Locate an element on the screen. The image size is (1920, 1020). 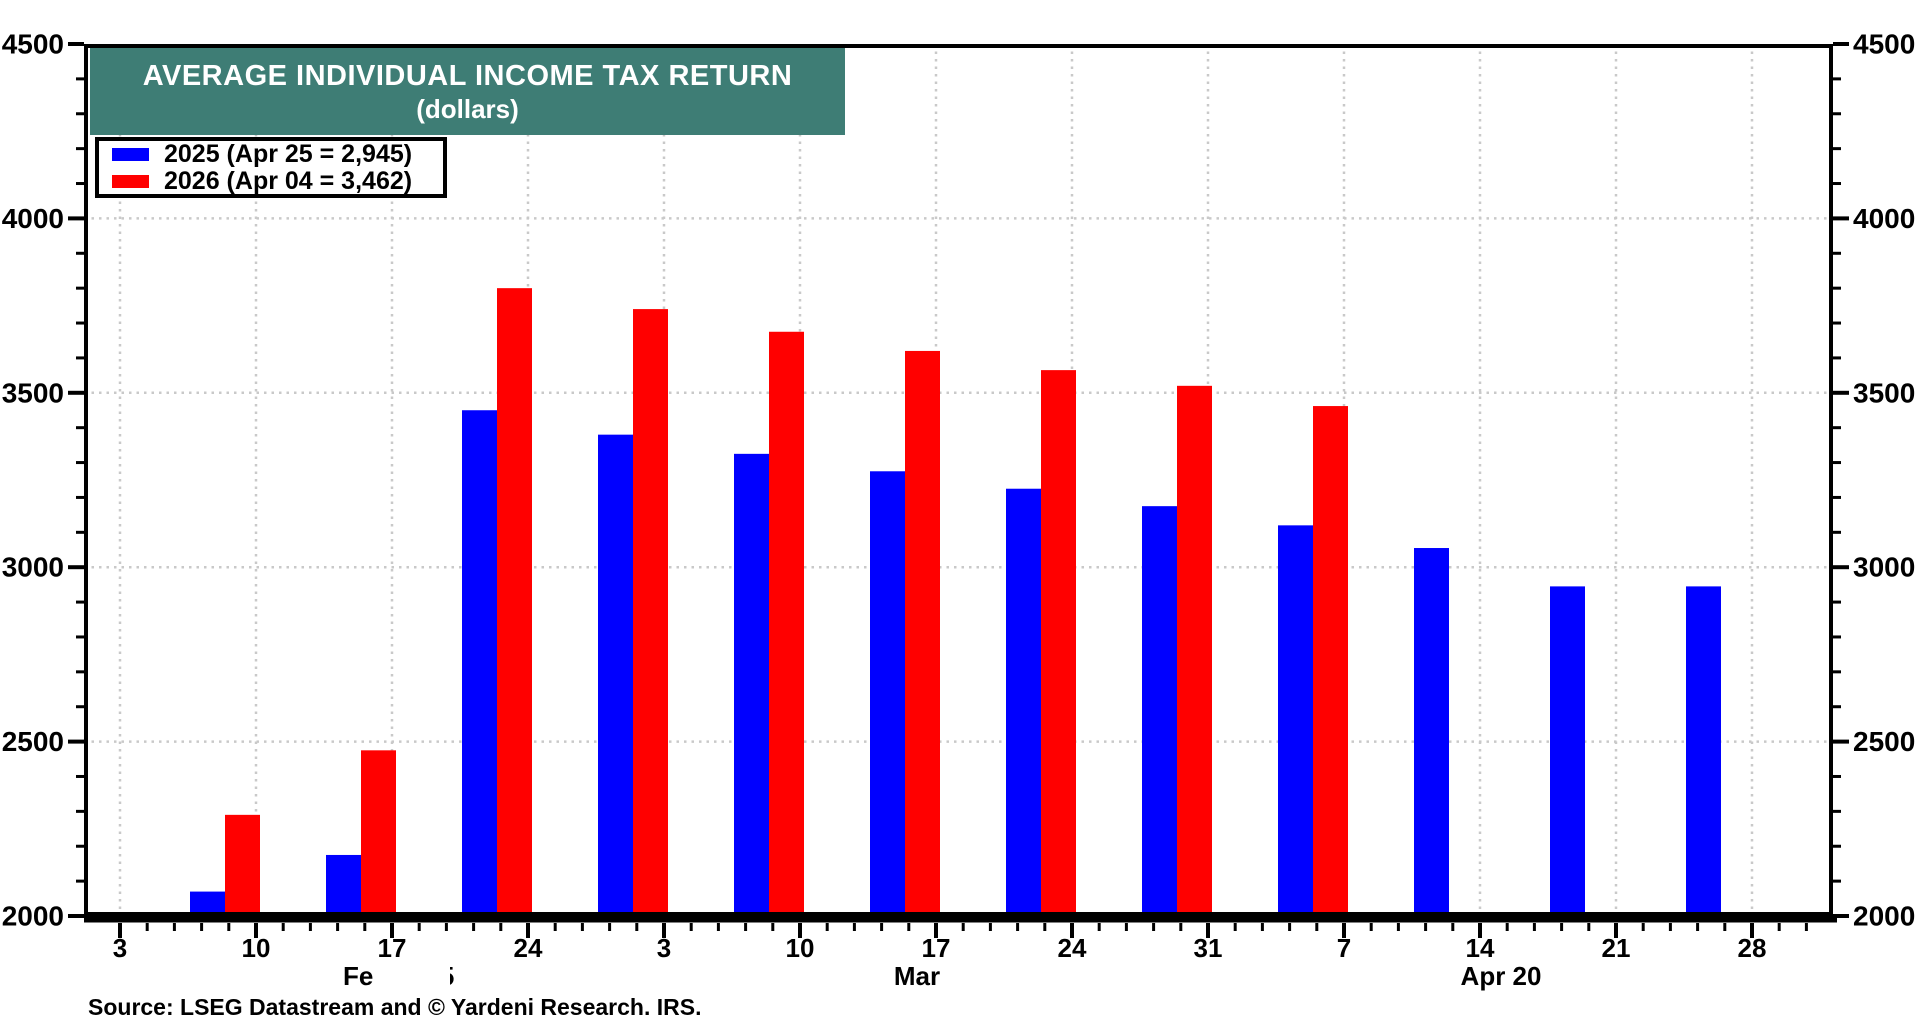
legend-item-2026: 2026 (Apr 04 = 3,462) is located at coordinates (271, 180).